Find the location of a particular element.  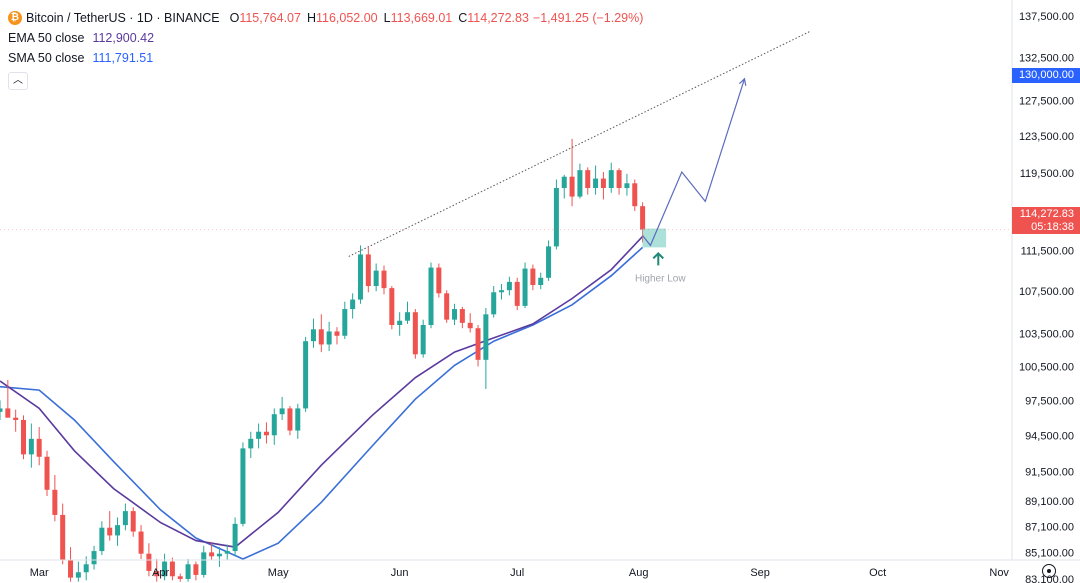

sma-row: SMA 50 close 111,791.51 is located at coordinates (327, 58).